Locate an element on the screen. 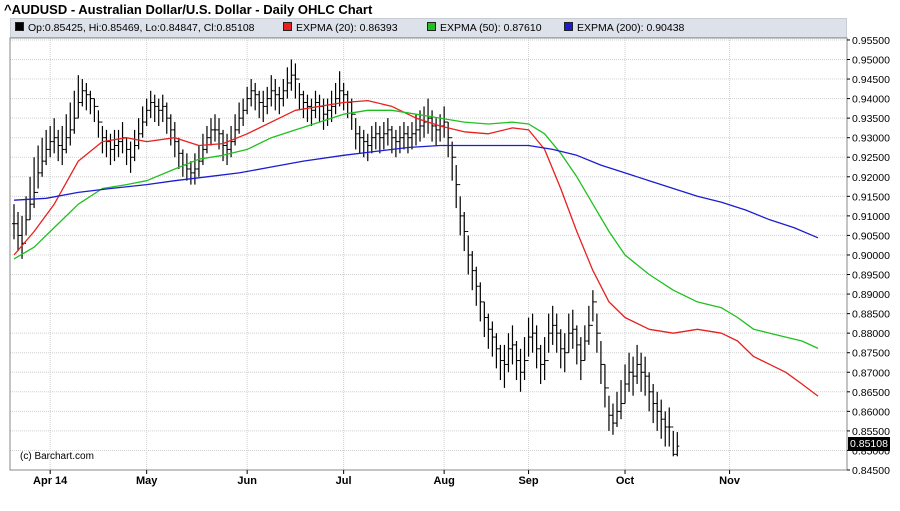 This screenshot has height=511, width=900. legend-ema20: EXPMA (20): 0.86393 is located at coordinates (340, 28).